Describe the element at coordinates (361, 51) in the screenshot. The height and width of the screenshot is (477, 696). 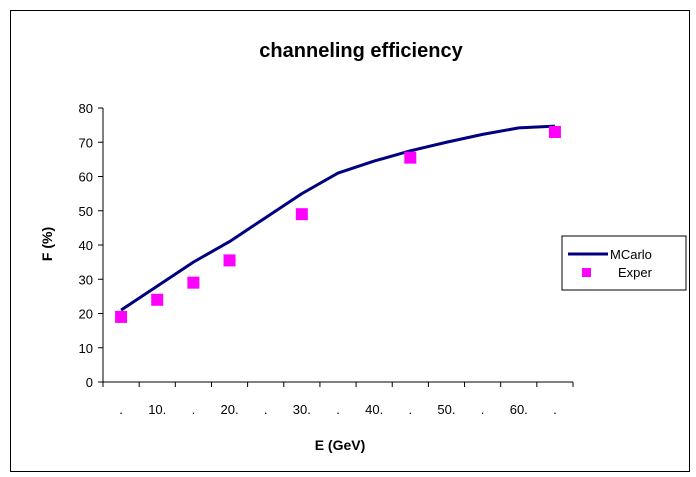
I see `chart-title: channeling efficiency` at that location.